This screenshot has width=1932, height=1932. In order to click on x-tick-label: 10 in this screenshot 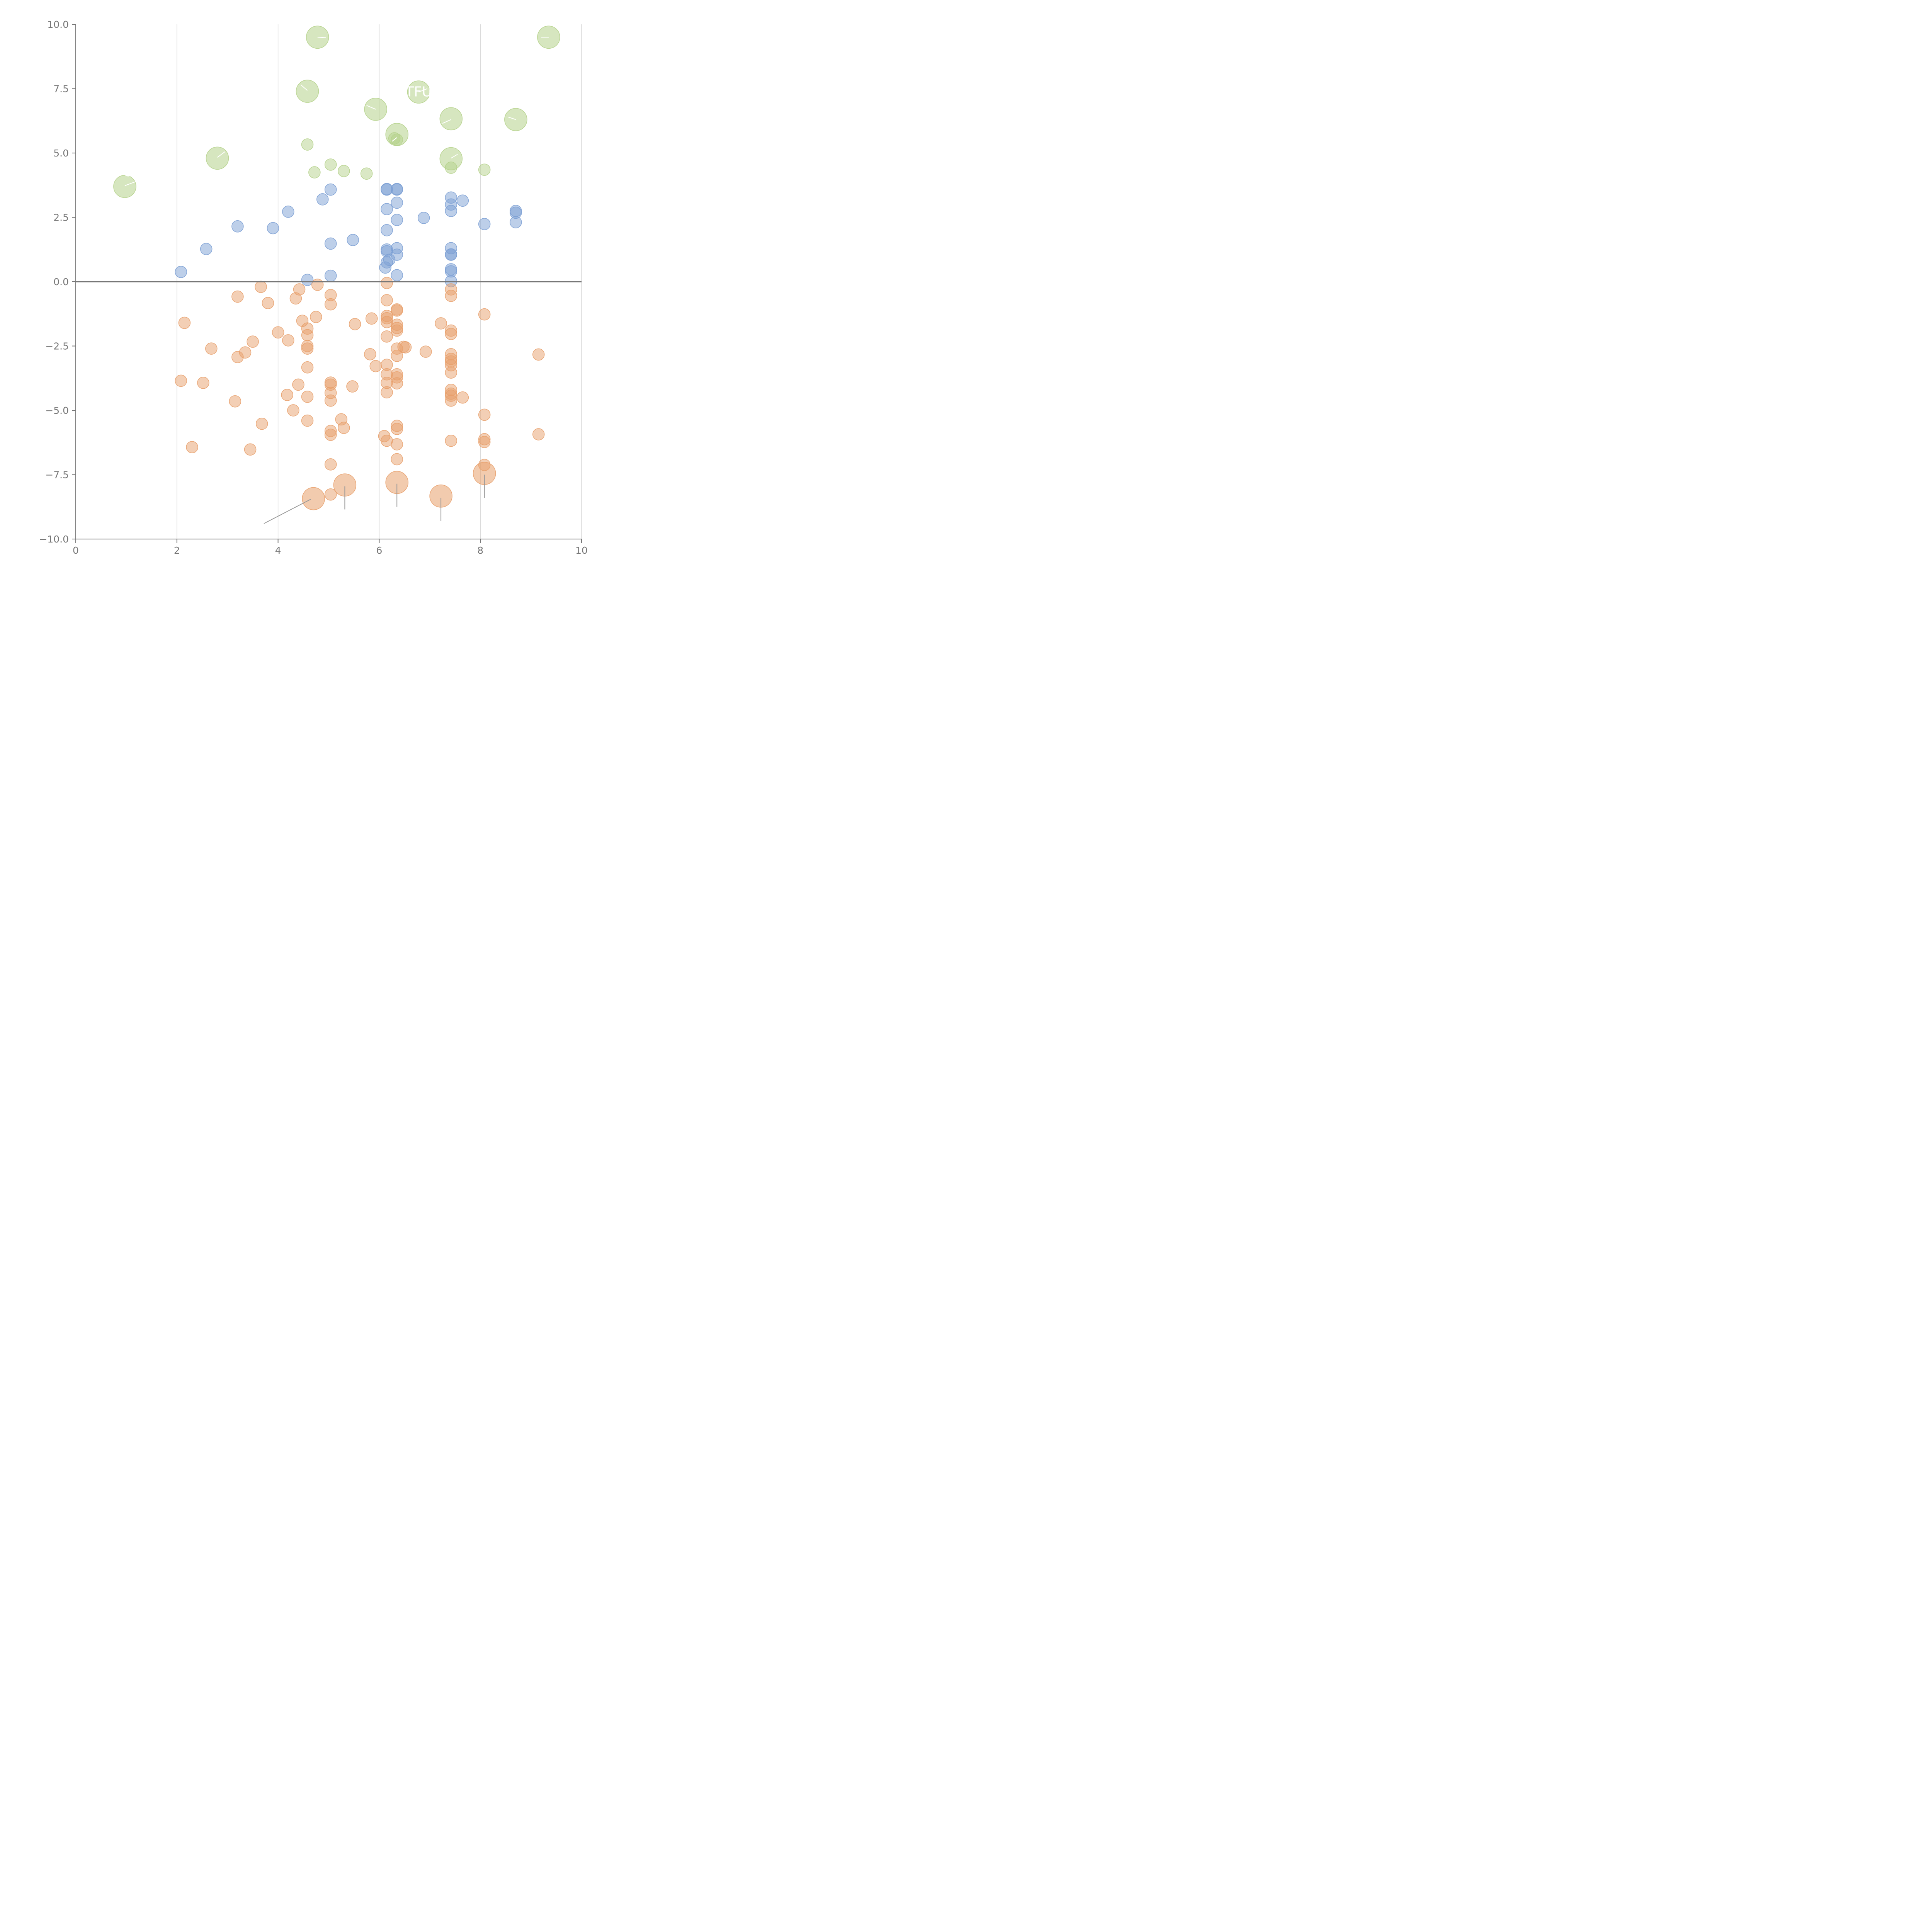, I will do `click(581, 550)`.